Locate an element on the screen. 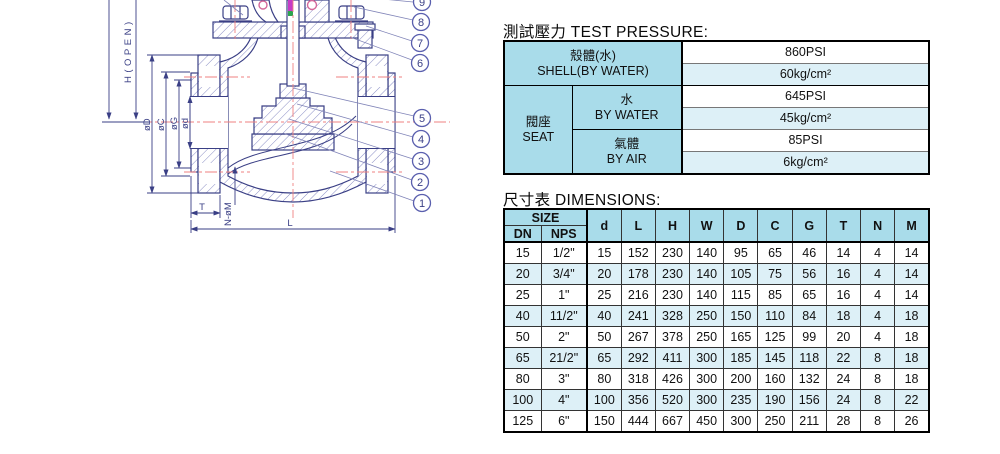 This screenshot has height=454, width=1000. svg-text: 3 is located at coordinates (421, 162).